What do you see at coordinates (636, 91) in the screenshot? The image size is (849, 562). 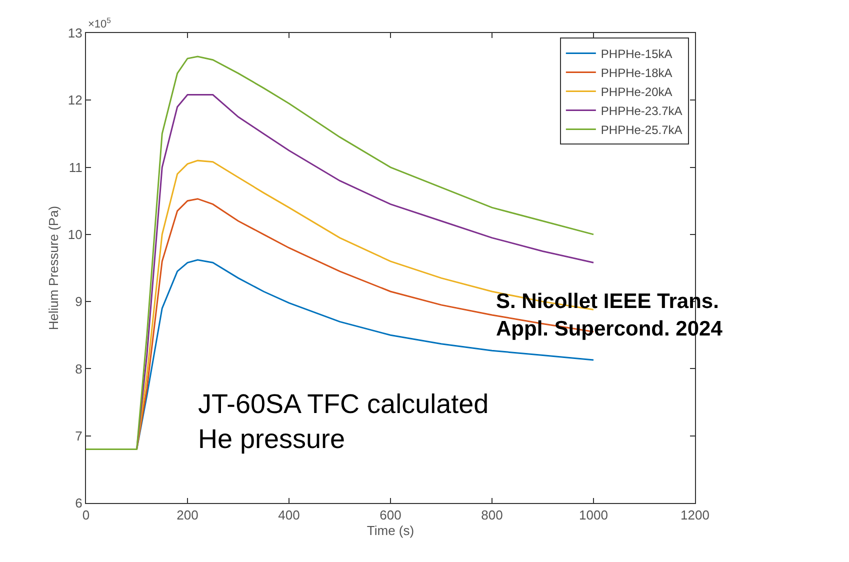 I see `legend-label: PHPHe-20kA` at bounding box center [636, 91].